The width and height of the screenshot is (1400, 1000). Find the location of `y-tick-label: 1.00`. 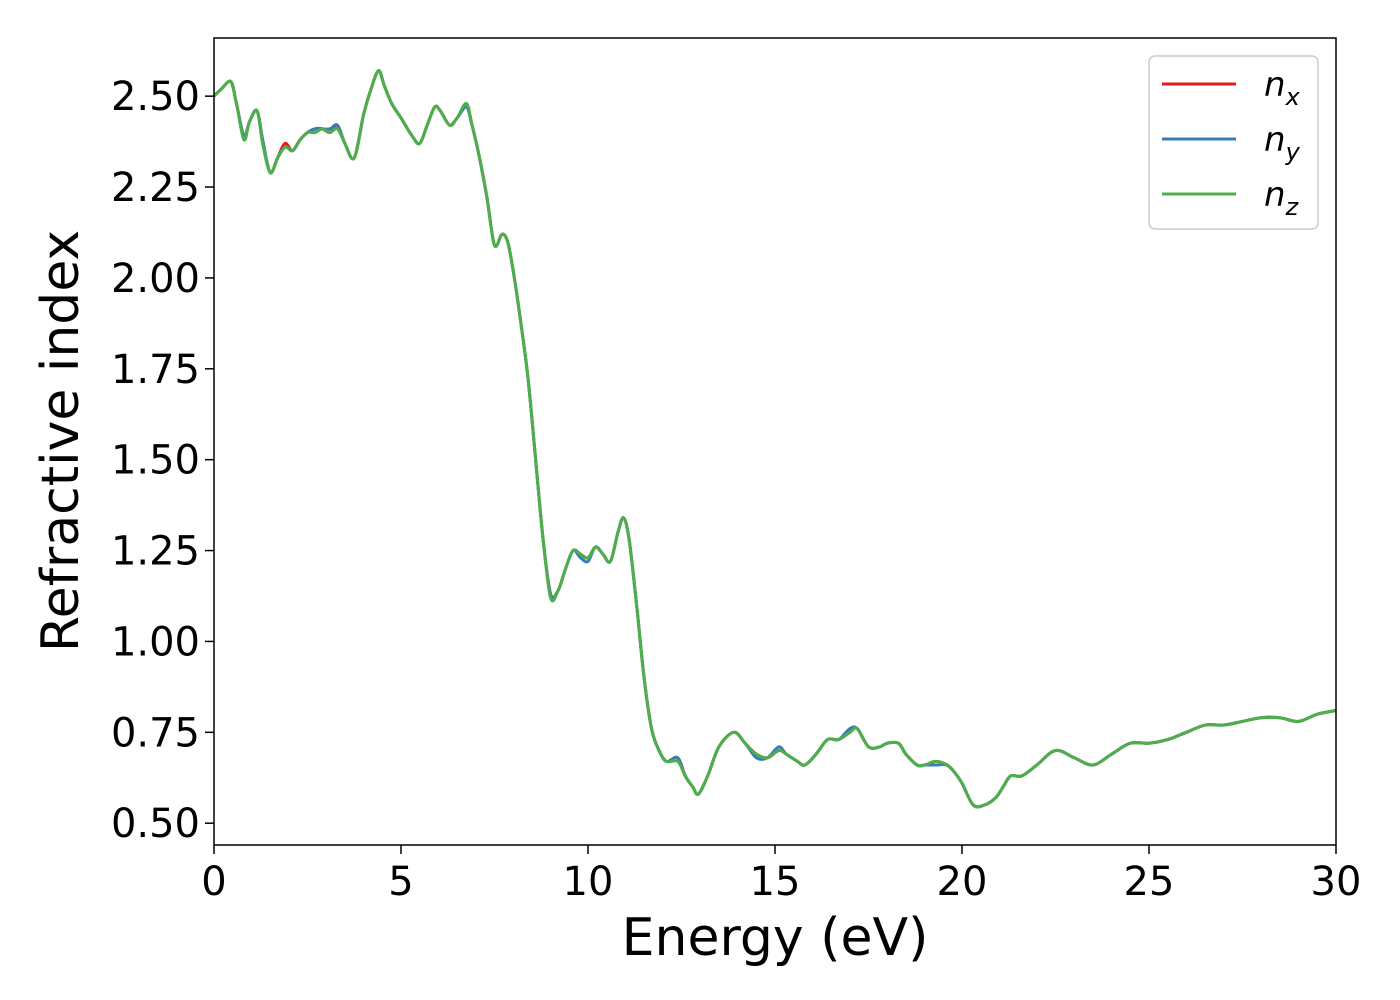

y-tick-label: 1.00 is located at coordinates (155, 642).